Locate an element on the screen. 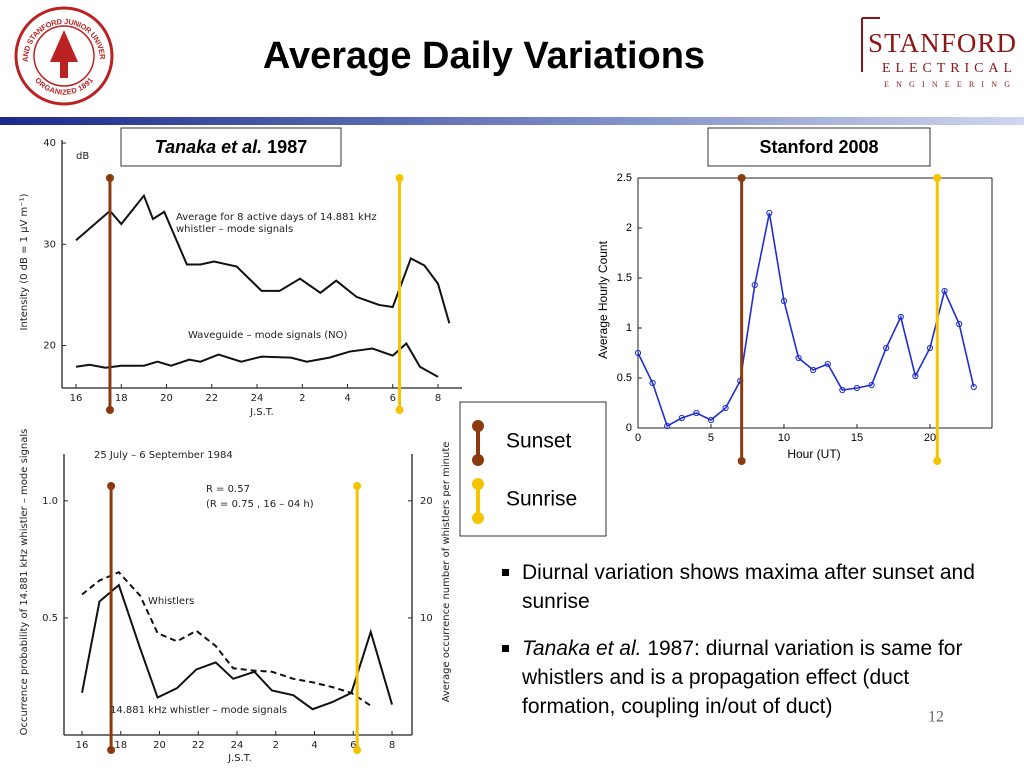 The width and height of the screenshot is (1024, 768). x-tick-label: 22 is located at coordinates (211, 398).